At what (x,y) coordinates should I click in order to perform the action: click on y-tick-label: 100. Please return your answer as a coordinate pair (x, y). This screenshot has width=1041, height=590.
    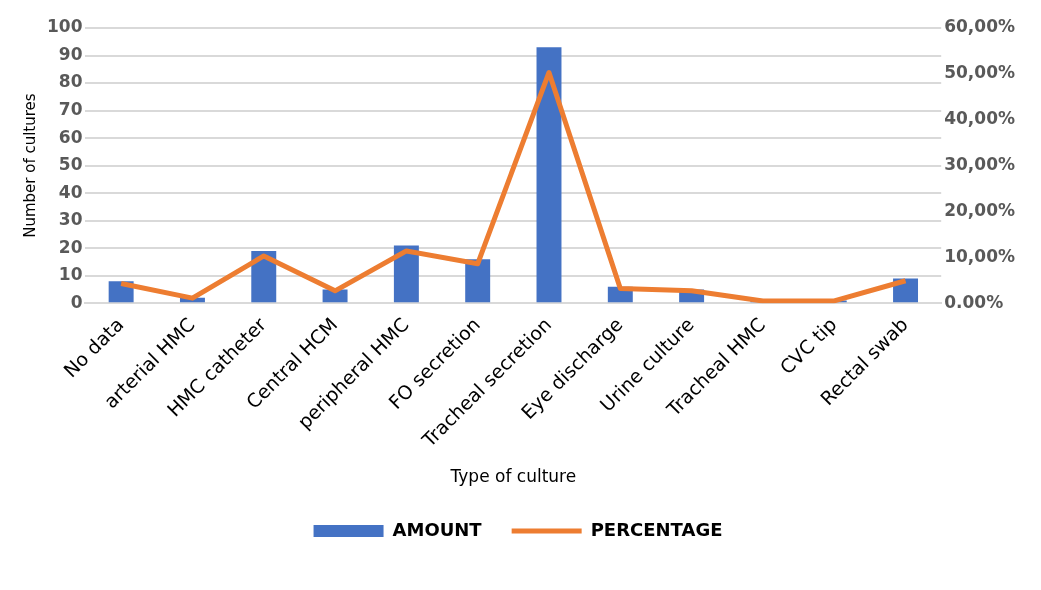
    Looking at the image, I should click on (64, 26).